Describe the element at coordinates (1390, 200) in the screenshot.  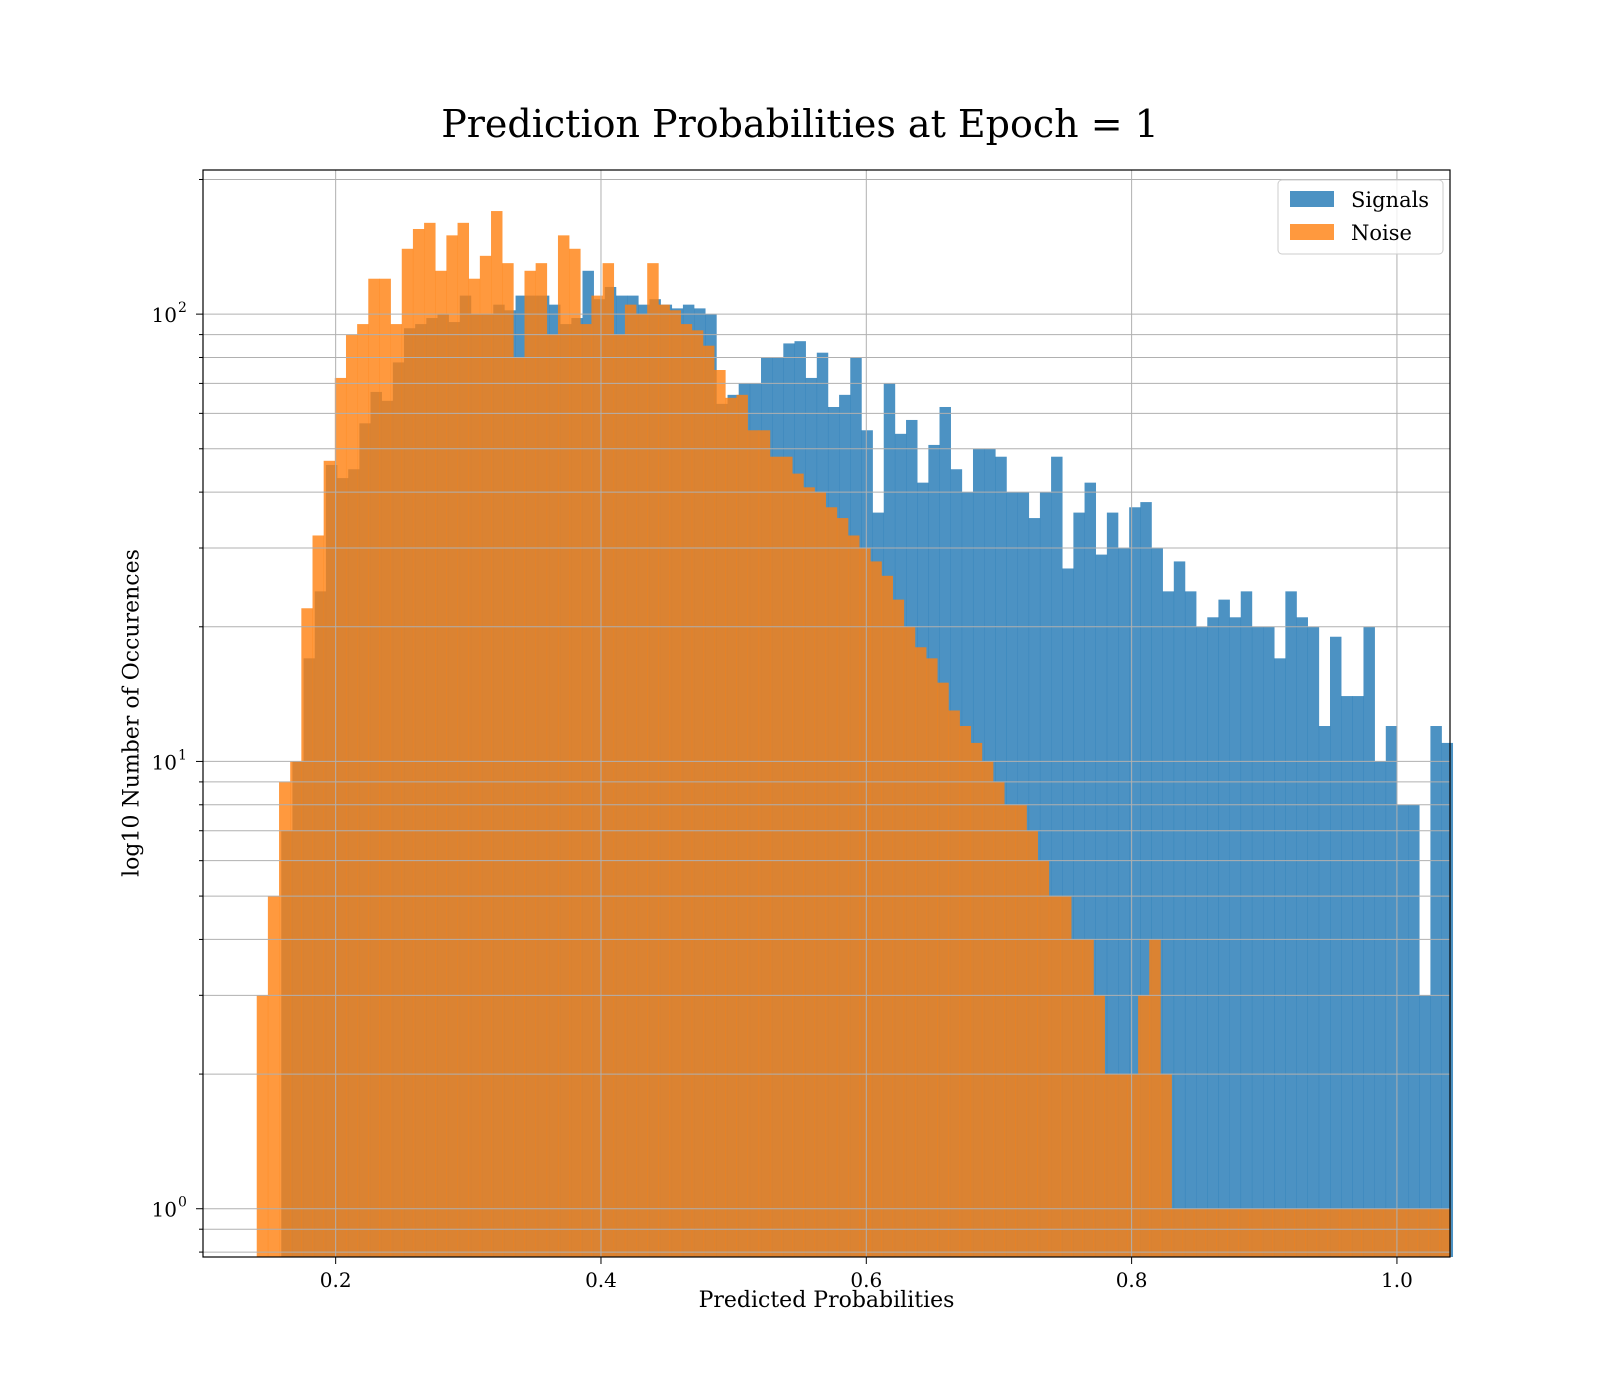
I see `legend-label-signals: Signals` at that location.